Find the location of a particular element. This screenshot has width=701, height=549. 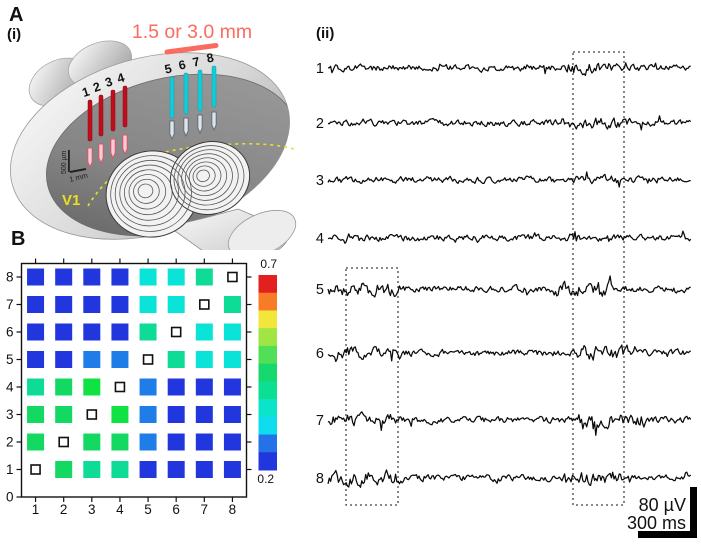

y-tick-label-3: 3 is located at coordinates (10, 414).